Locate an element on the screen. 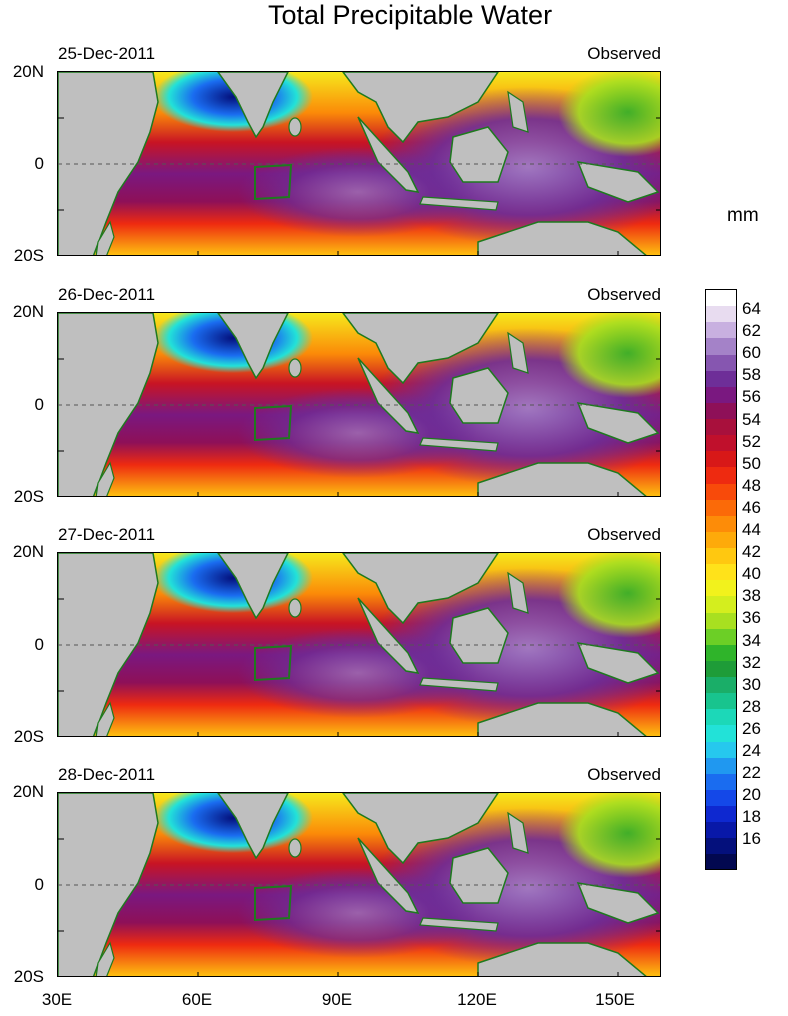 Image resolution: width=788 pixels, height=1016 pixels. colorbar-label: 24 is located at coordinates (751, 750).